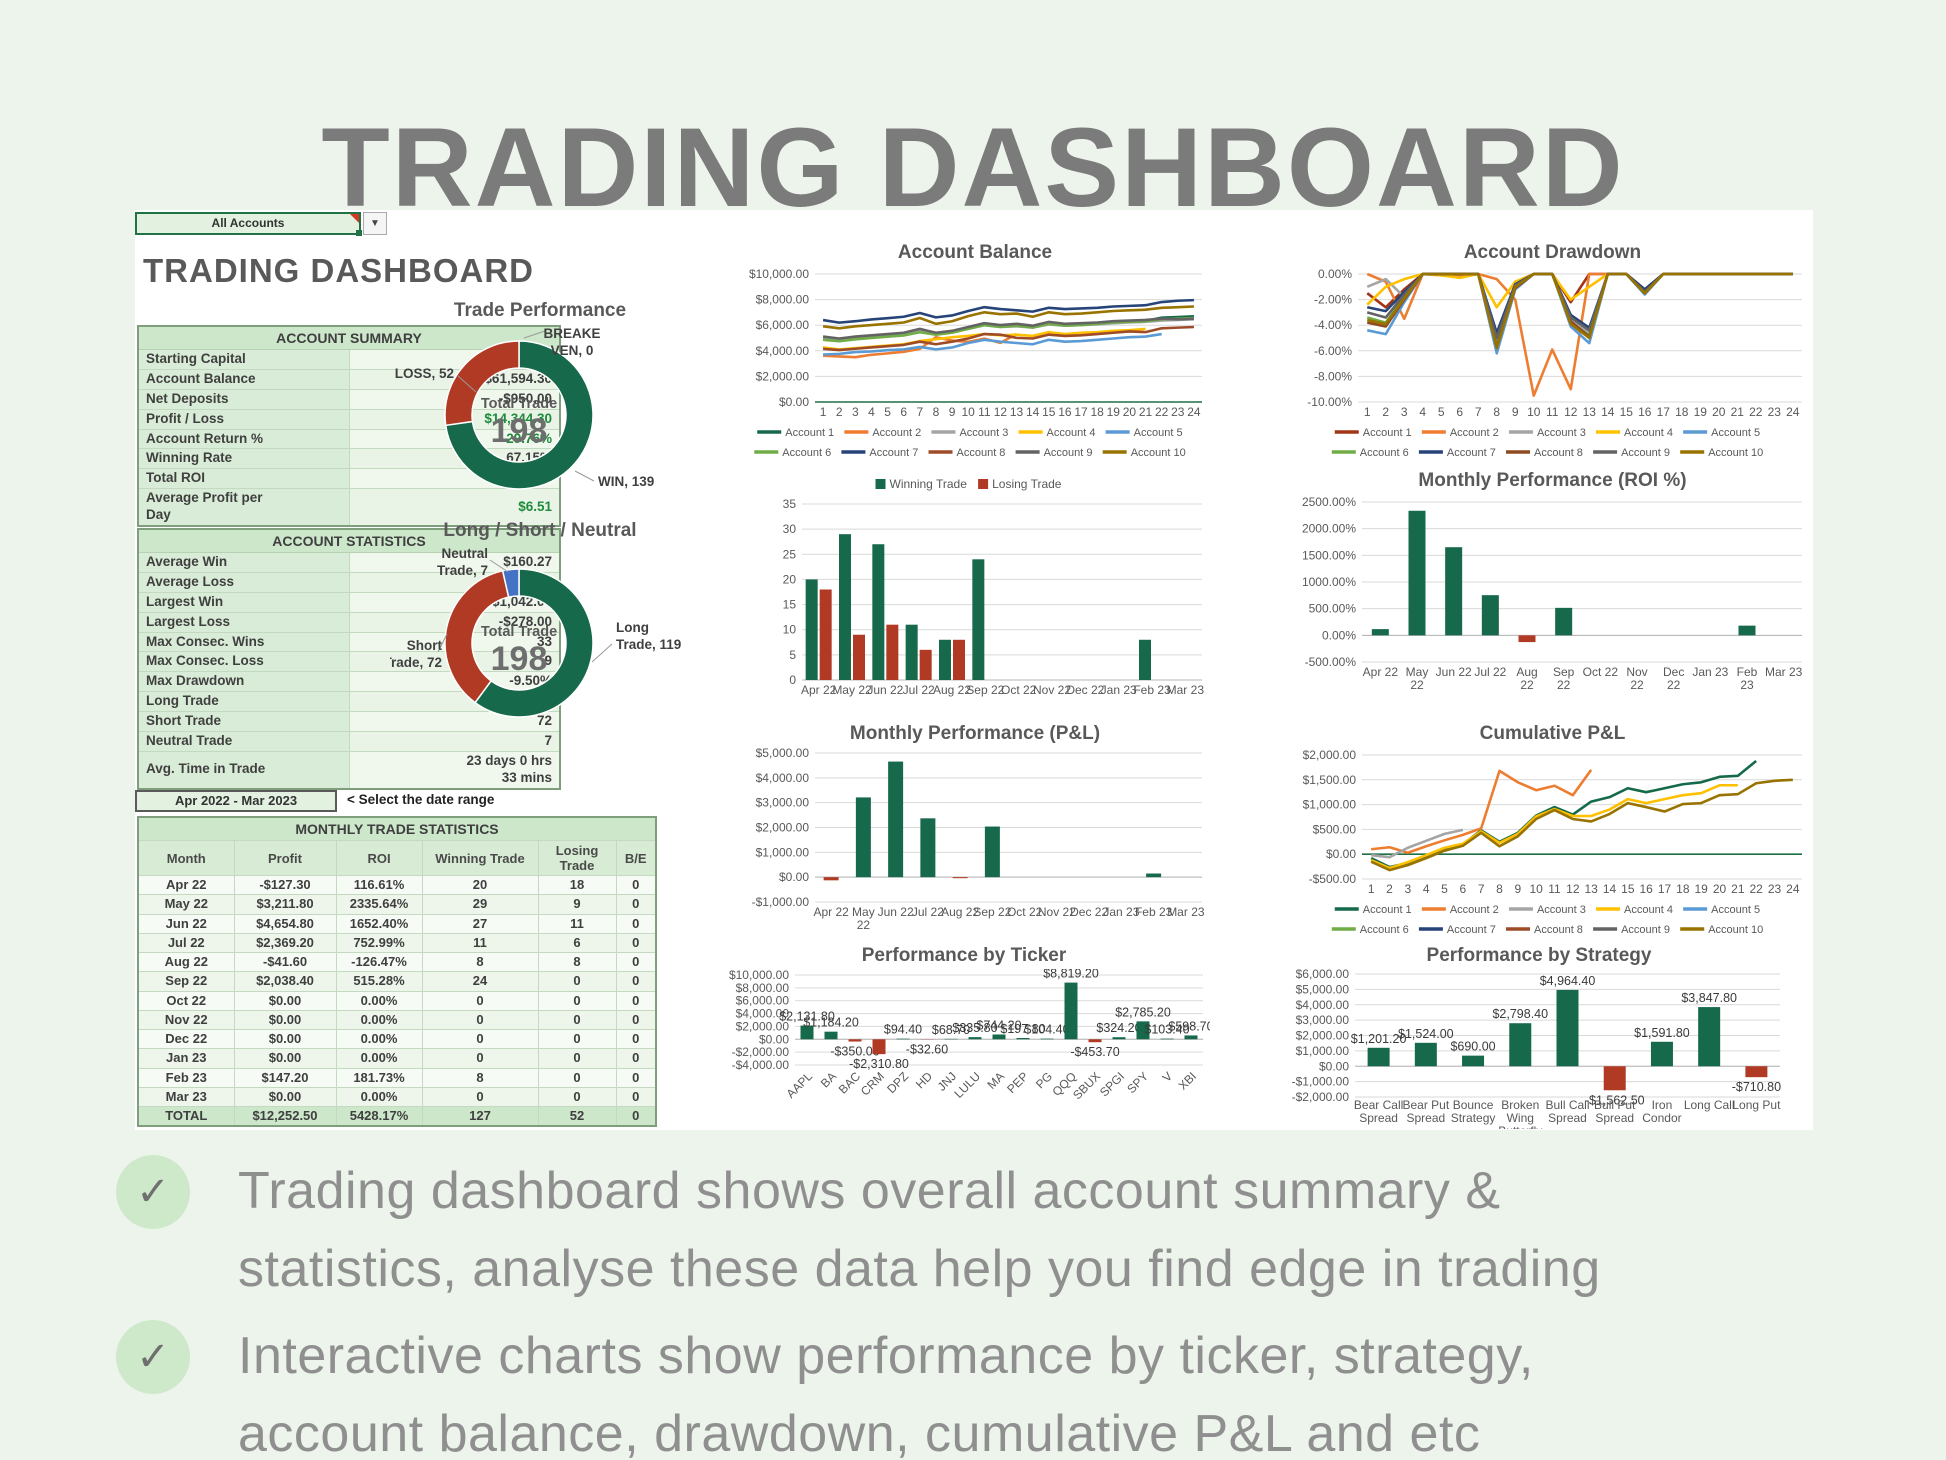 The width and height of the screenshot is (1946, 1460). I want to click on svg-text: PEP, so click(1017, 1082).